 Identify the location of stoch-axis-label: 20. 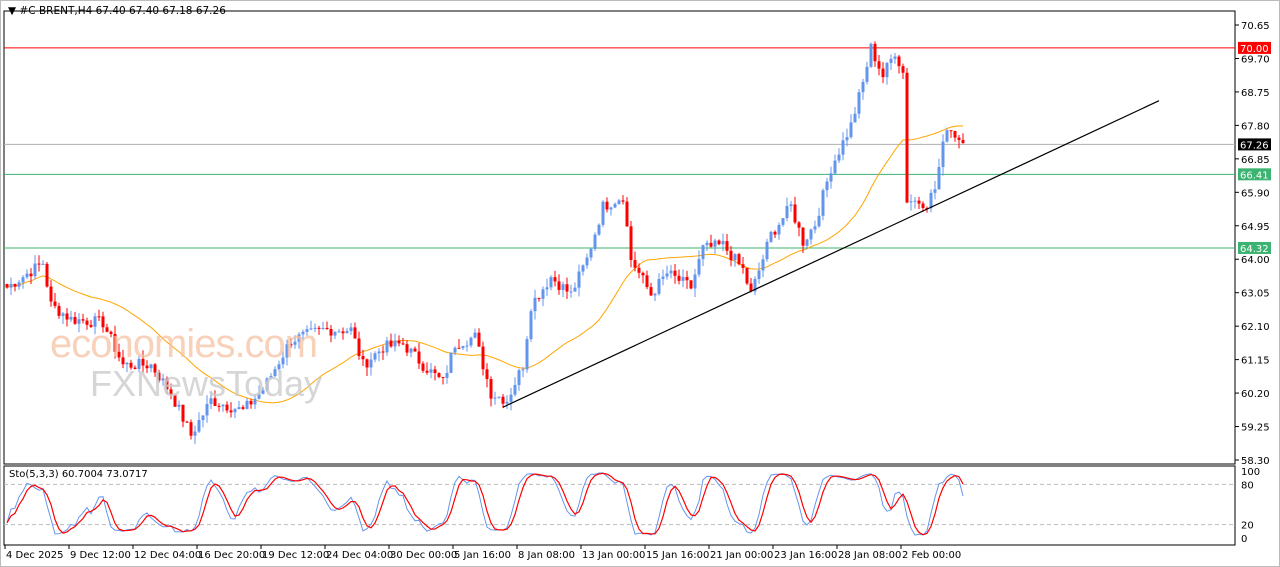
(1247, 526).